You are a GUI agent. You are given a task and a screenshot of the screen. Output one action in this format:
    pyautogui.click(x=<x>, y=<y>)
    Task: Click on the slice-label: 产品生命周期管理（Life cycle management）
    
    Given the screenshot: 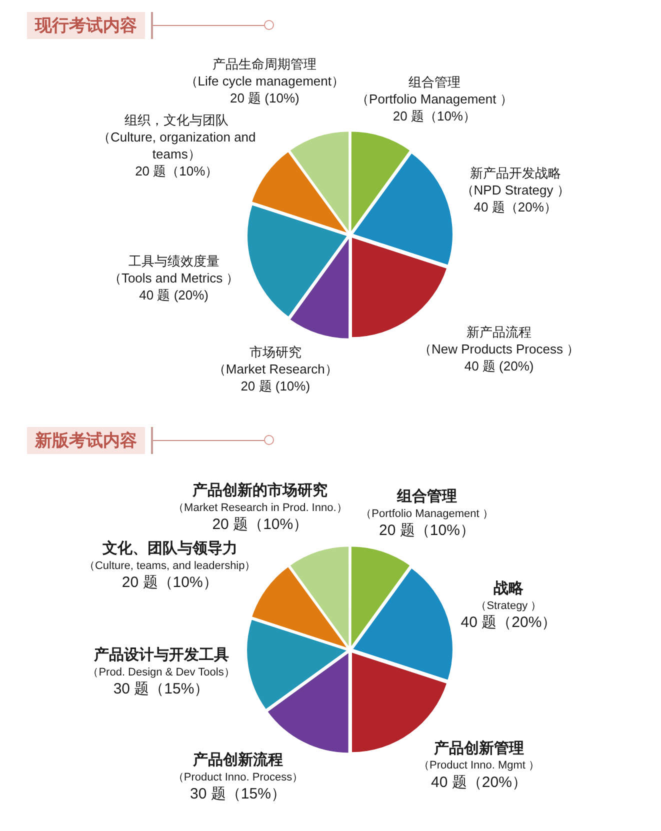 What is the action you would take?
    pyautogui.click(x=264, y=72)
    